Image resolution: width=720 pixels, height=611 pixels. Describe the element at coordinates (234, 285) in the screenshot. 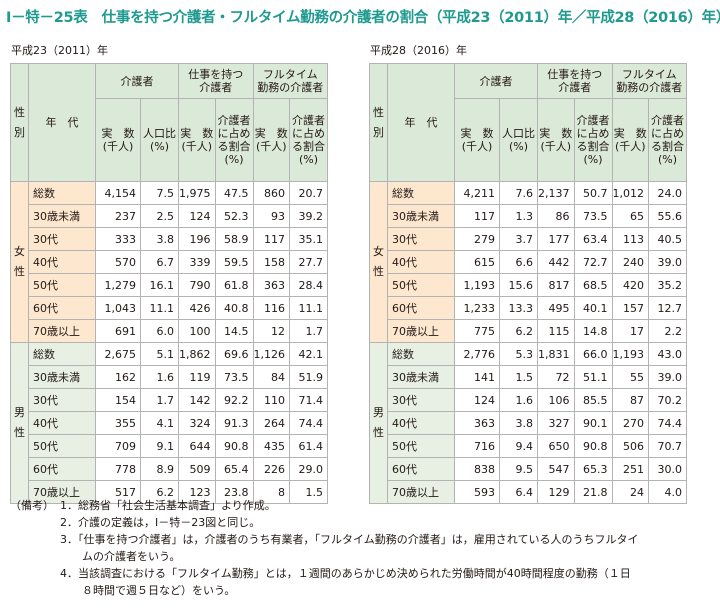

I see `data-cell: 61.8` at that location.